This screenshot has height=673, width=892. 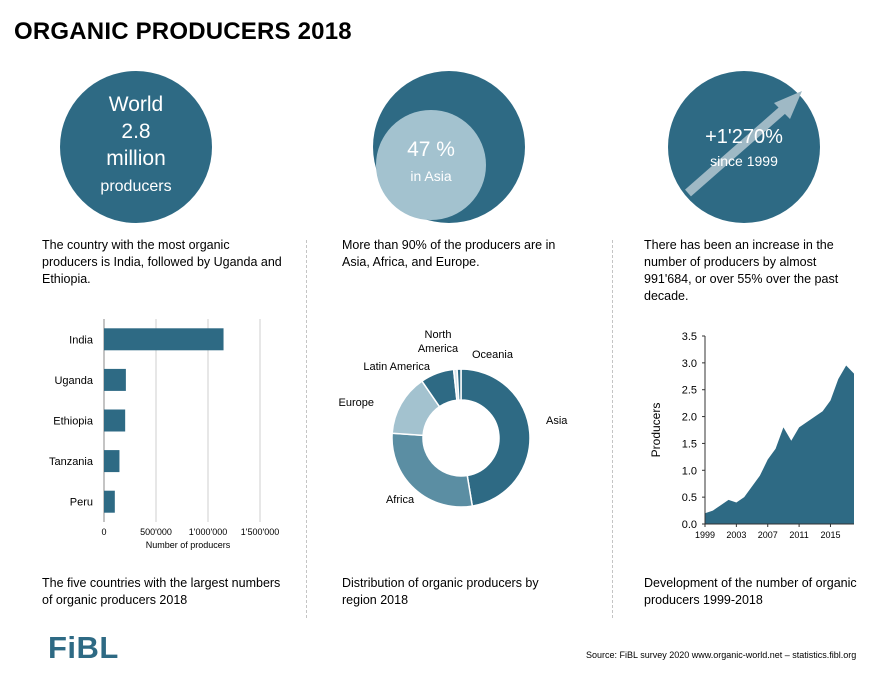 What do you see at coordinates (306, 429) in the screenshot?
I see `divider-left` at bounding box center [306, 429].